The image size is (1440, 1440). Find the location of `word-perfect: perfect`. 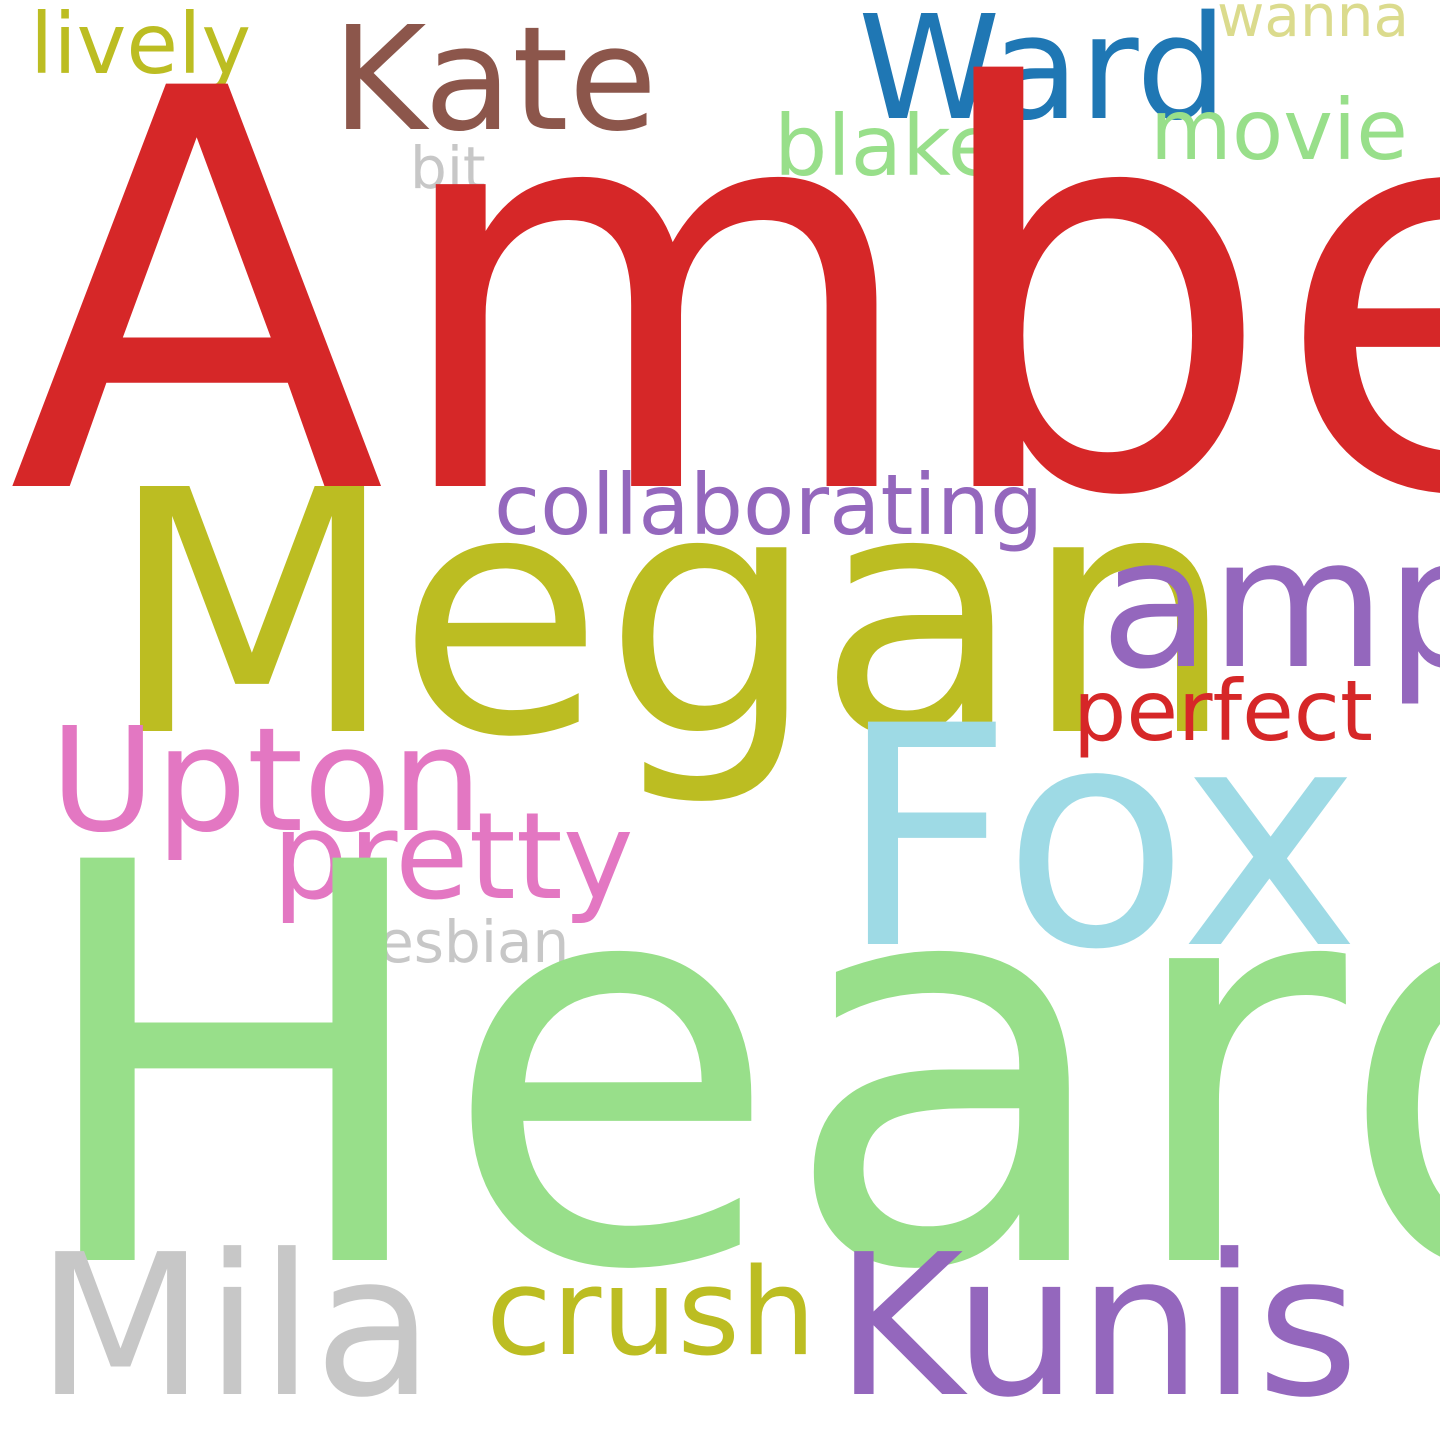

word-perfect: perfect is located at coordinates (1223, 711).